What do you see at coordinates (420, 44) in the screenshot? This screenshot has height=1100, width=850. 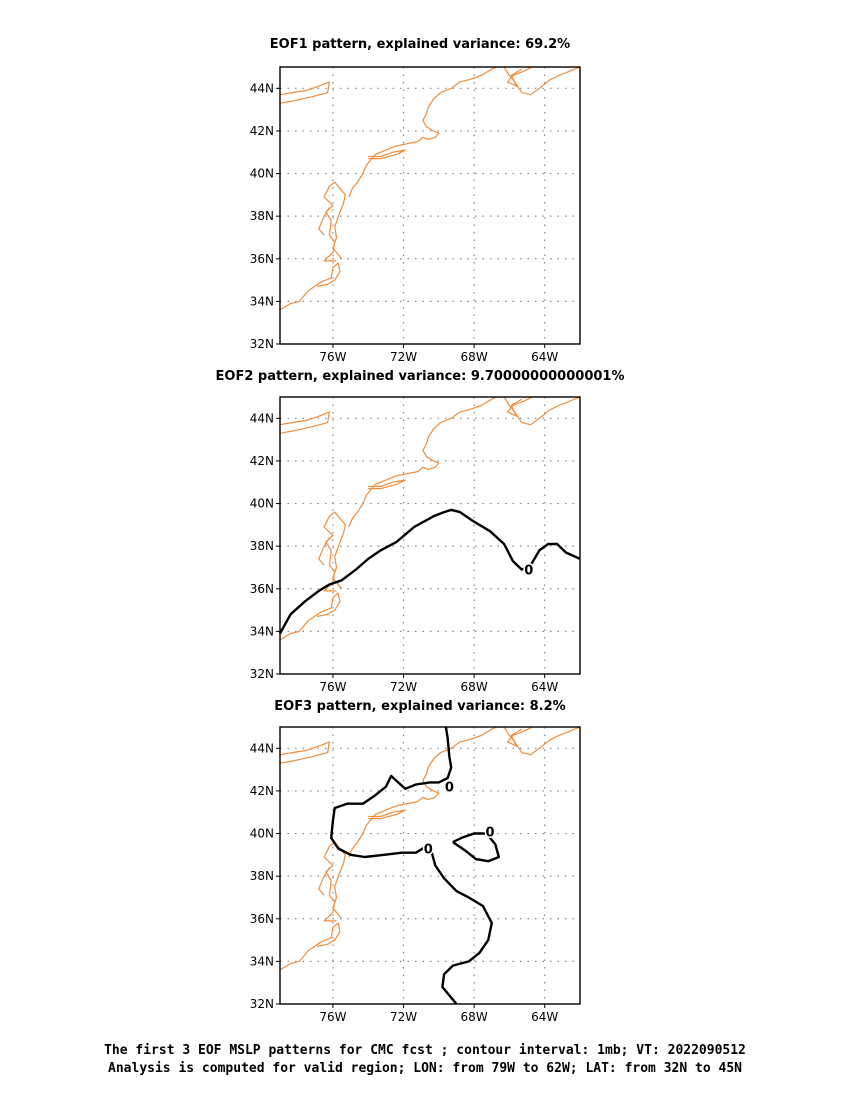 I see `panel-title: EOF1 pattern, explained variance: 69.2%` at bounding box center [420, 44].